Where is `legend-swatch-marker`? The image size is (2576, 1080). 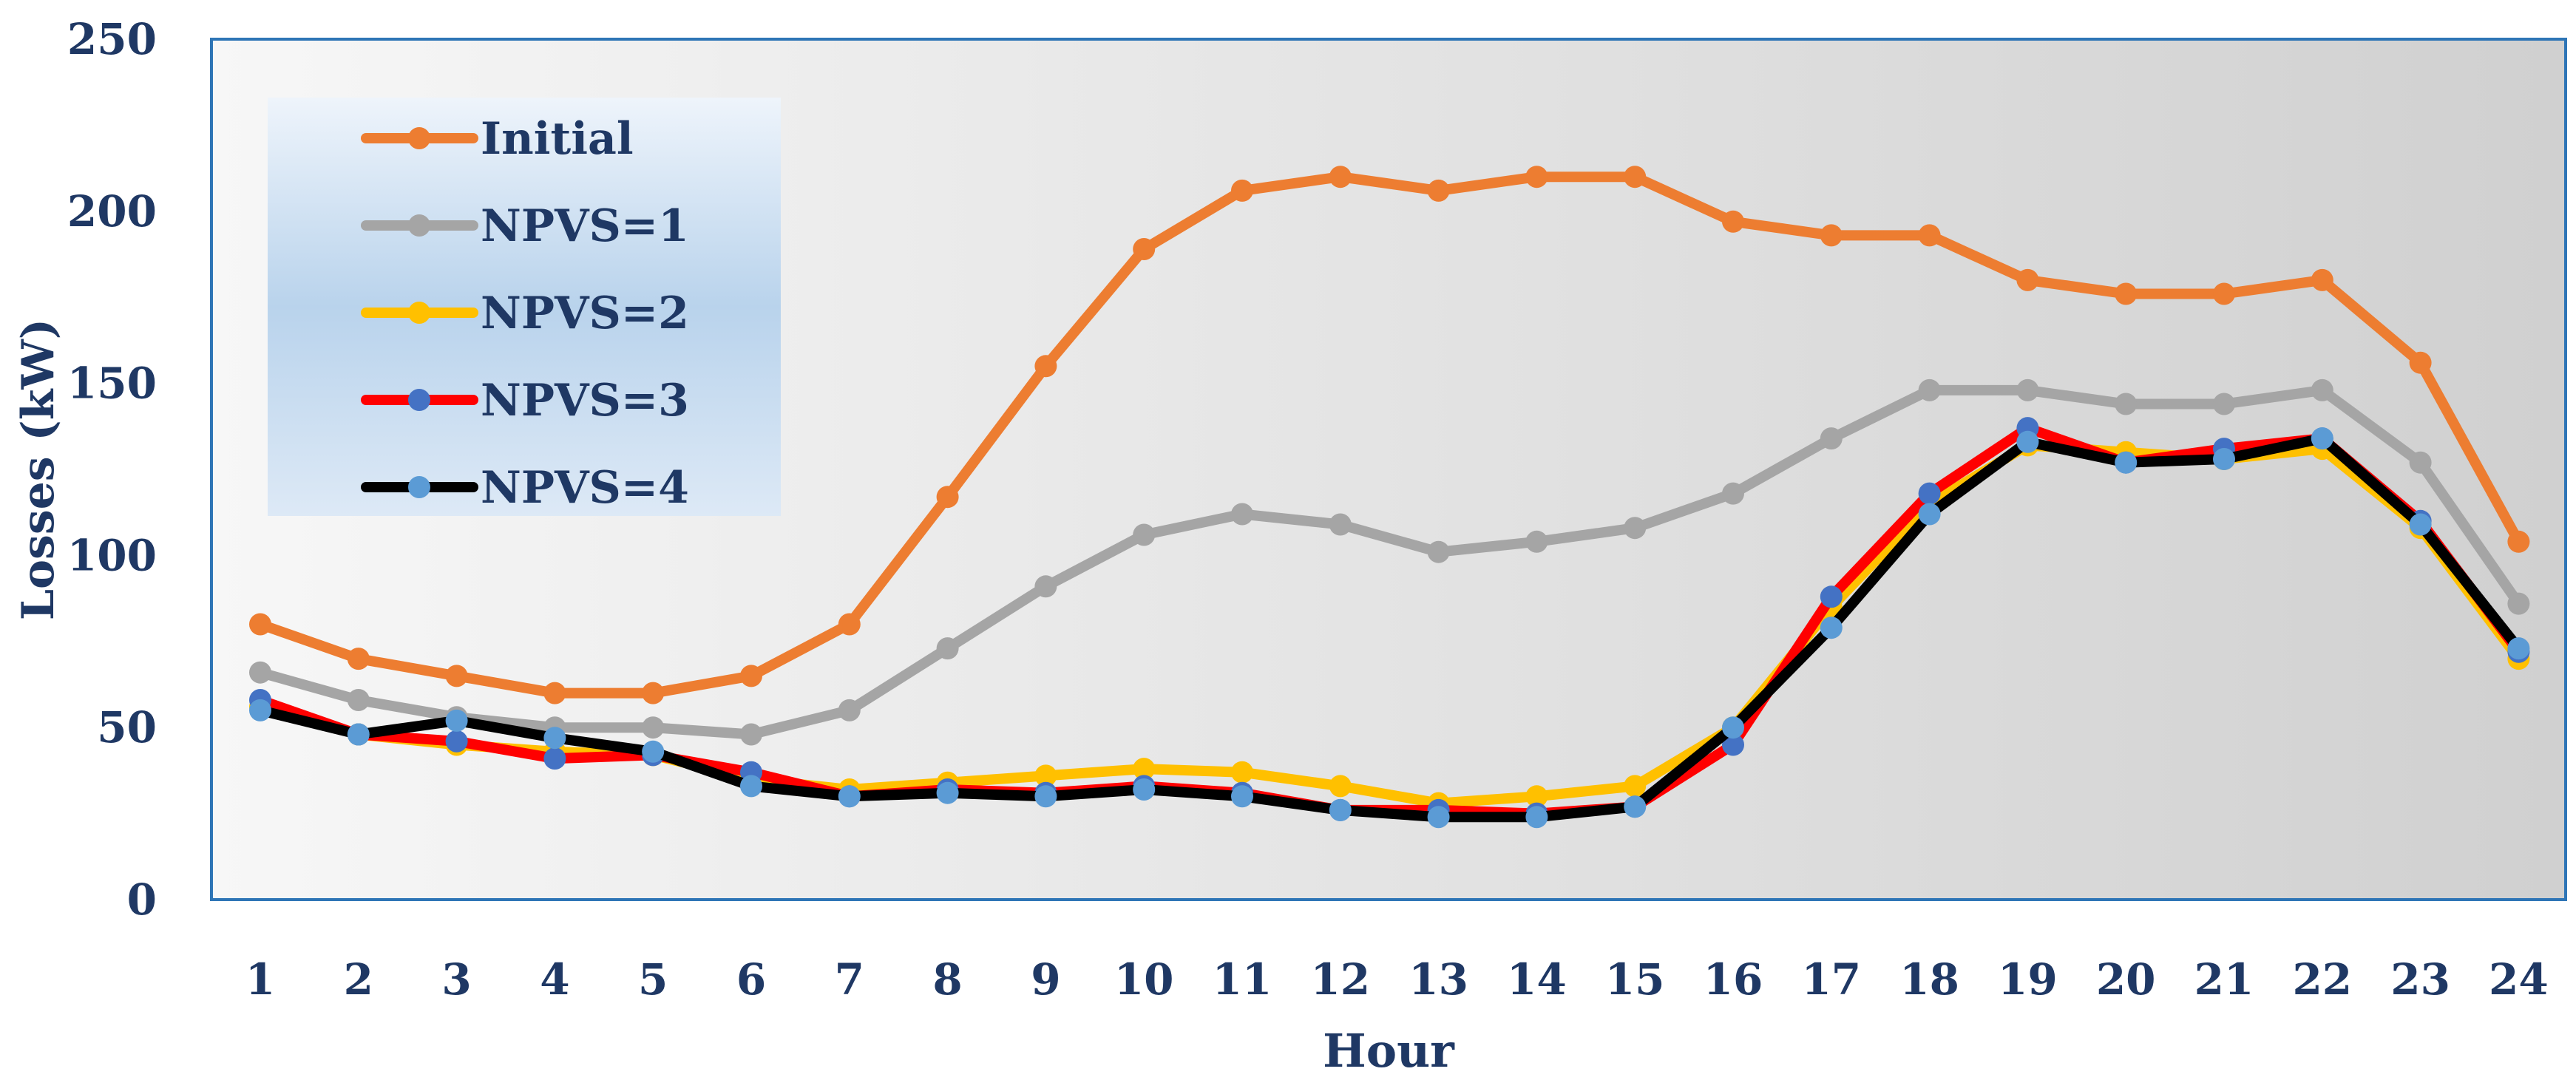 legend-swatch-marker is located at coordinates (419, 400).